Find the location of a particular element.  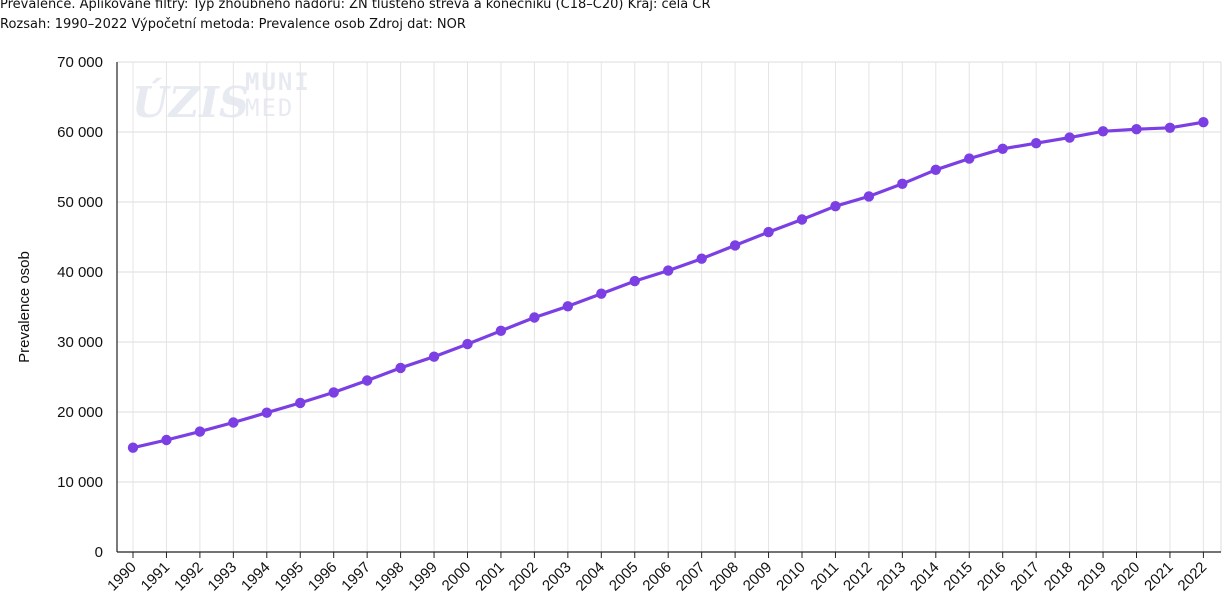

uzis-logo: ÚZIS is located at coordinates (190, 102).